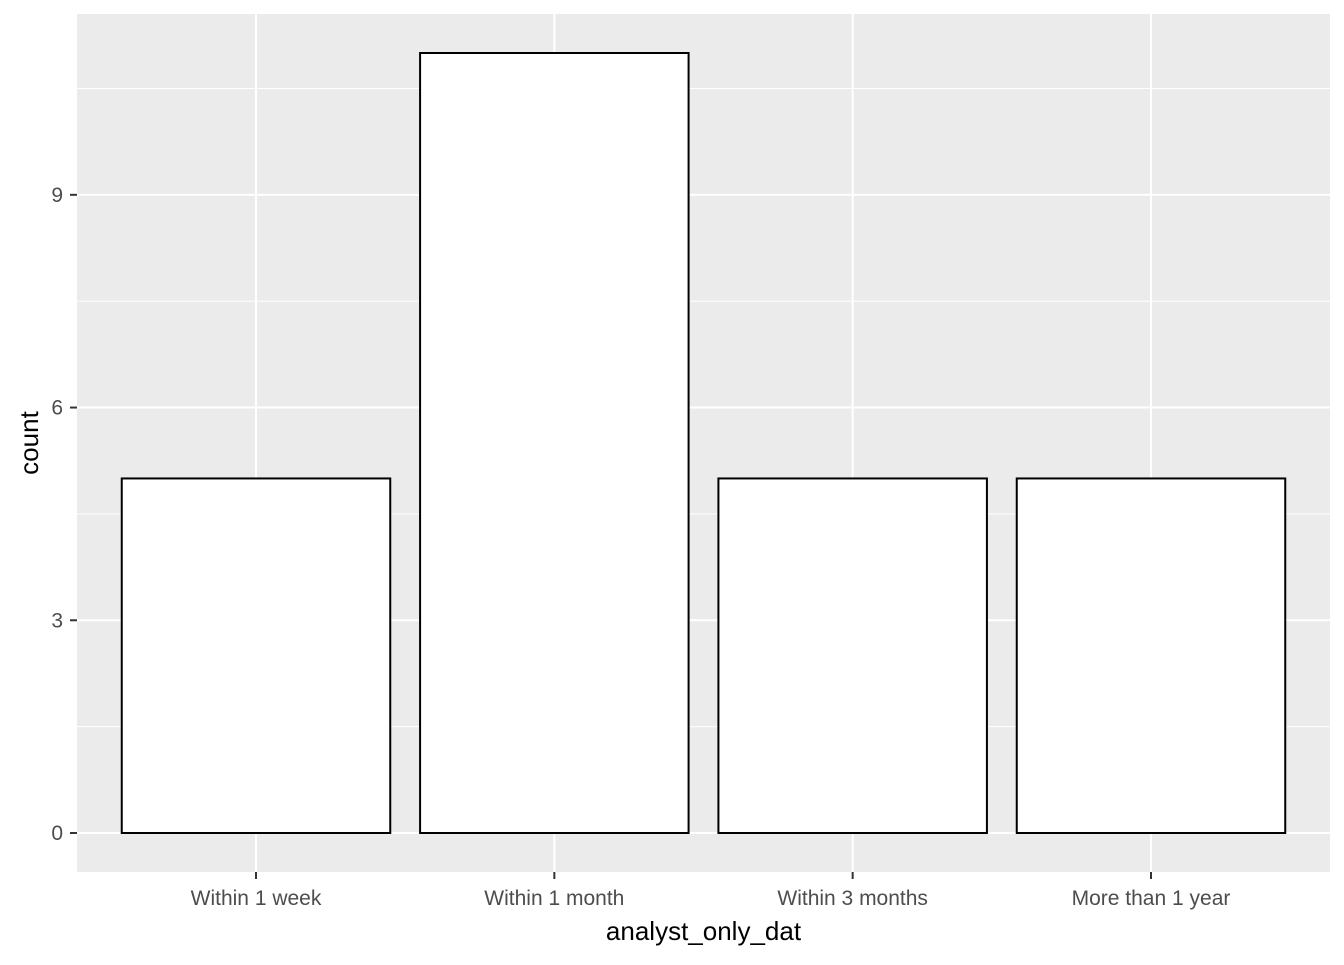 Image resolution: width=1344 pixels, height=965 pixels. I want to click on y-tick-label: 6, so click(57, 408).